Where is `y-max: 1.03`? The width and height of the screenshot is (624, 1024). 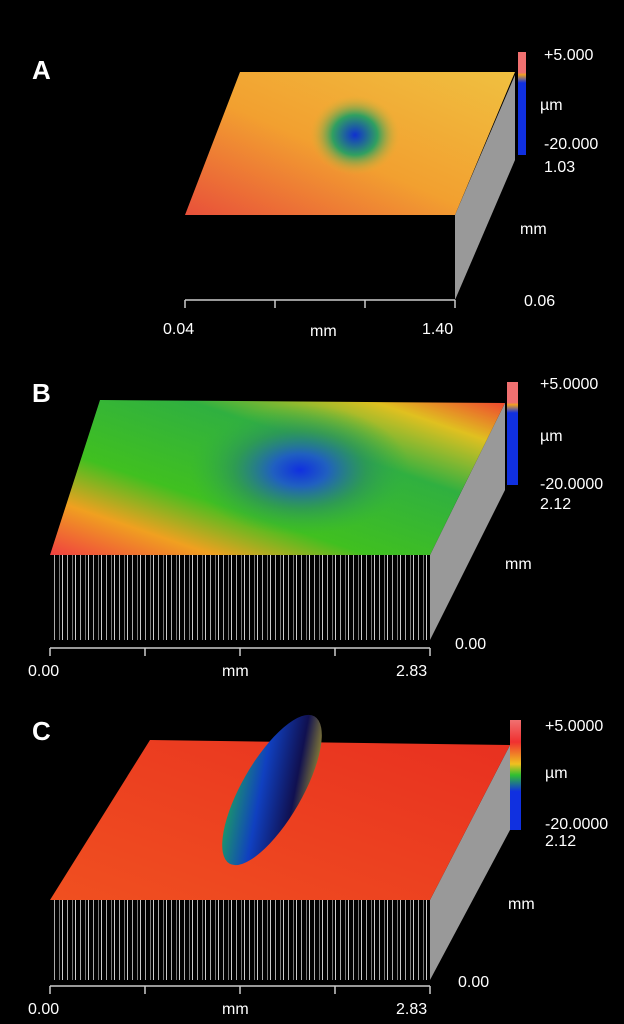
y-max: 1.03 is located at coordinates (559, 167).